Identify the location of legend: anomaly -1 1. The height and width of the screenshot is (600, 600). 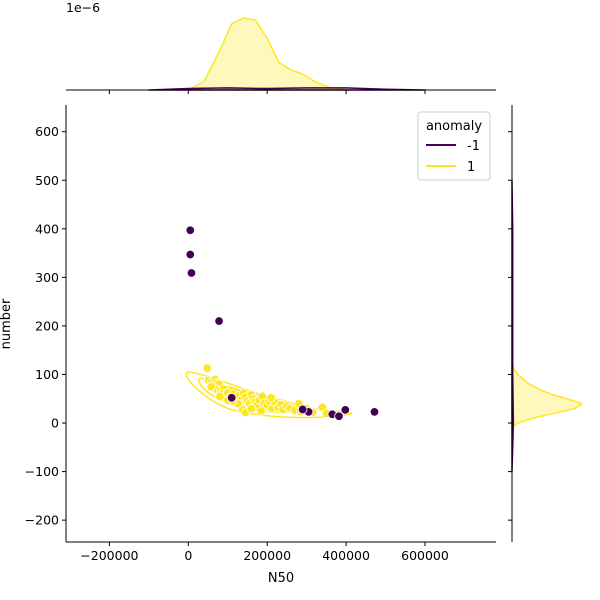
(454, 146).